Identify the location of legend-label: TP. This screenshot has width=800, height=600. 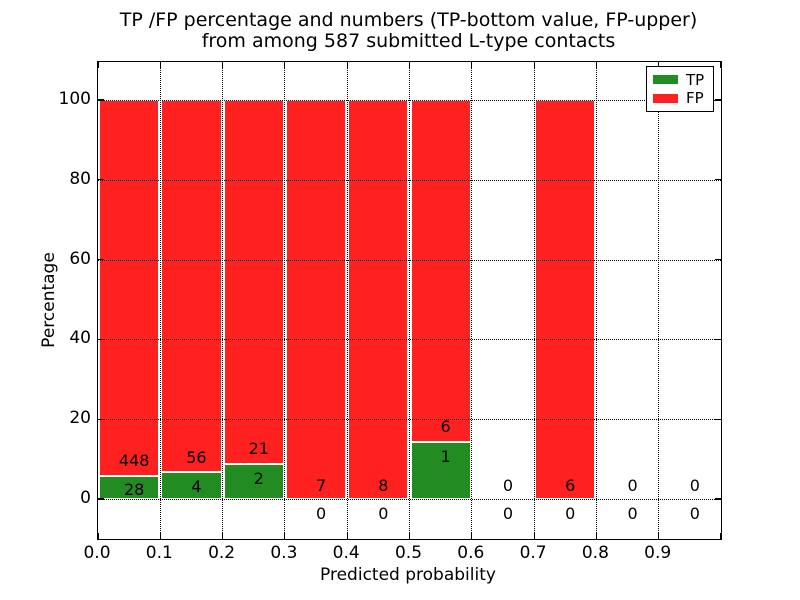
(695, 79).